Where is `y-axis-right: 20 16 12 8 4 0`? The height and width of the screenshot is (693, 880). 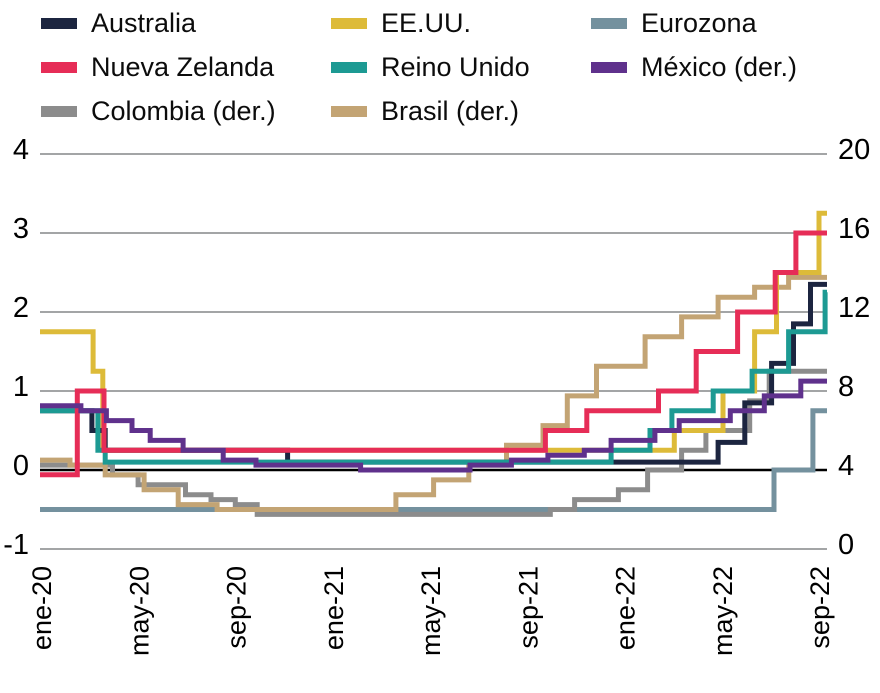 y-axis-right: 20 16 12 8 4 0 is located at coordinates (854, 347).